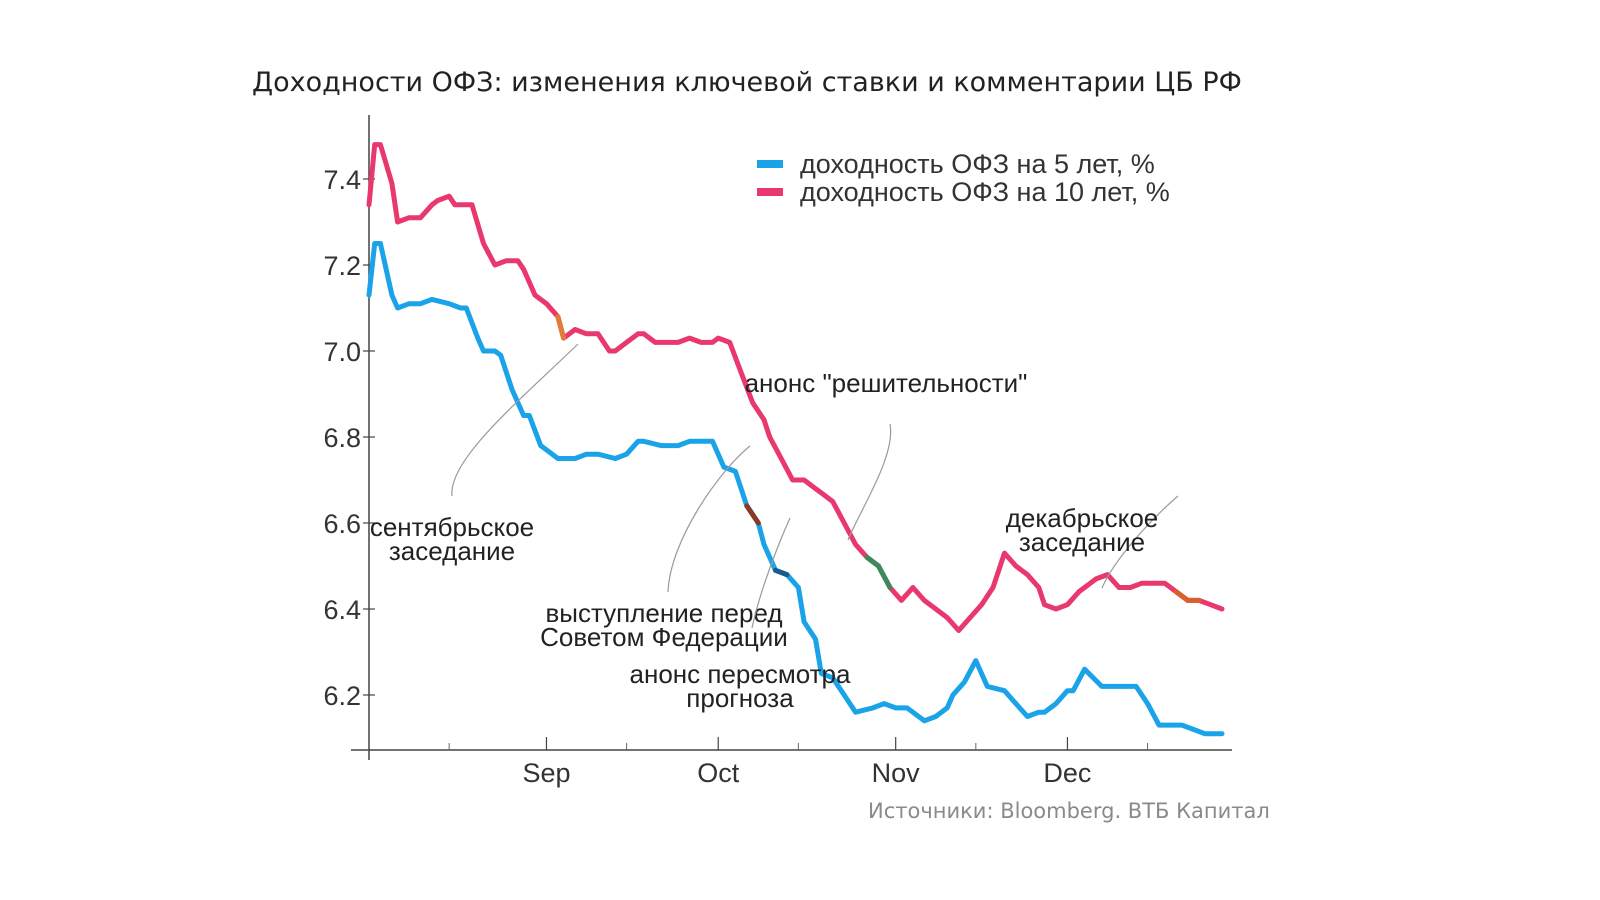 The image size is (1600, 900). Describe the element at coordinates (718, 773) in the screenshot. I see `x-tick-label: Oct` at that location.